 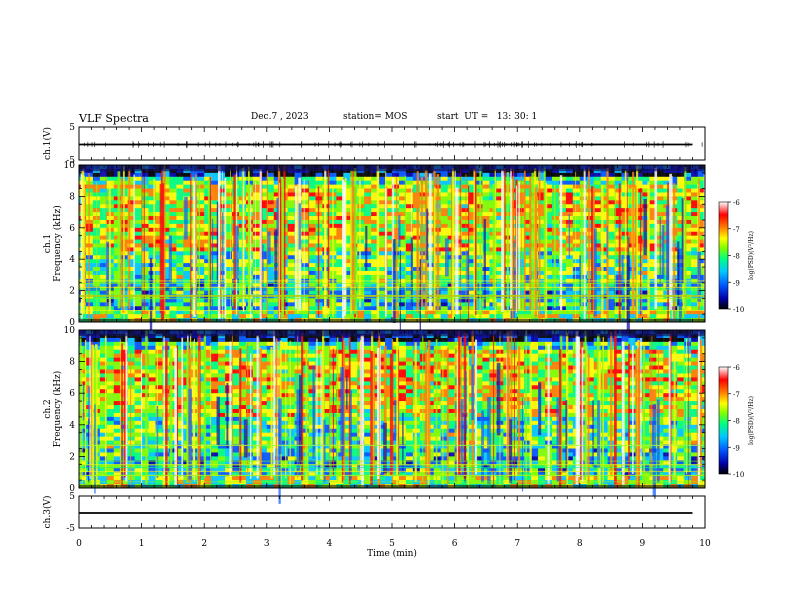 I want to click on colorbar, so click(x=723, y=255).